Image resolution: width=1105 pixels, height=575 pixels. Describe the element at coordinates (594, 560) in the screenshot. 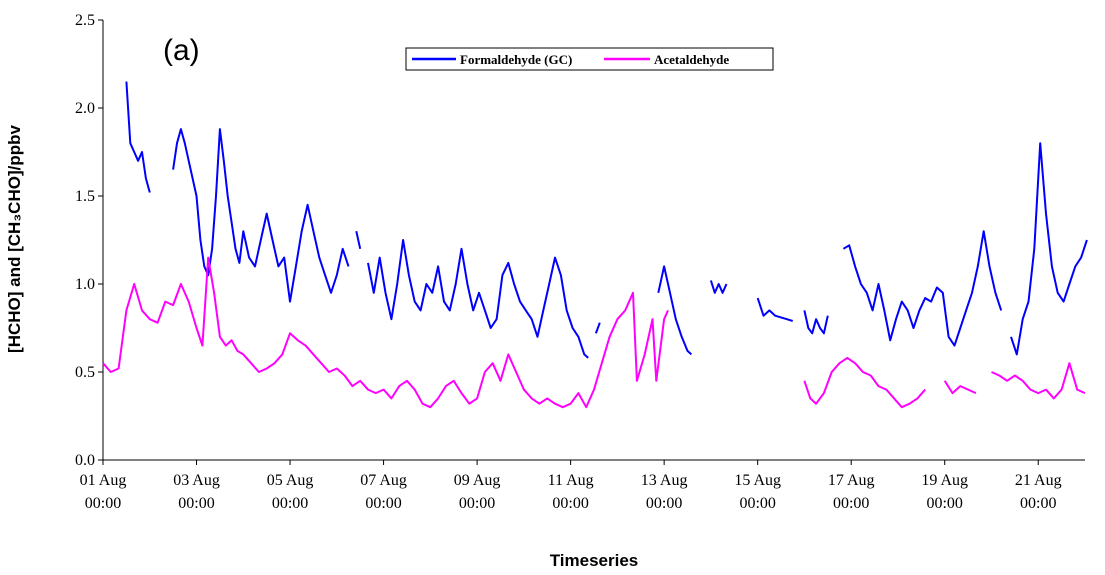

I see `x-axis-title: Timeseries` at that location.